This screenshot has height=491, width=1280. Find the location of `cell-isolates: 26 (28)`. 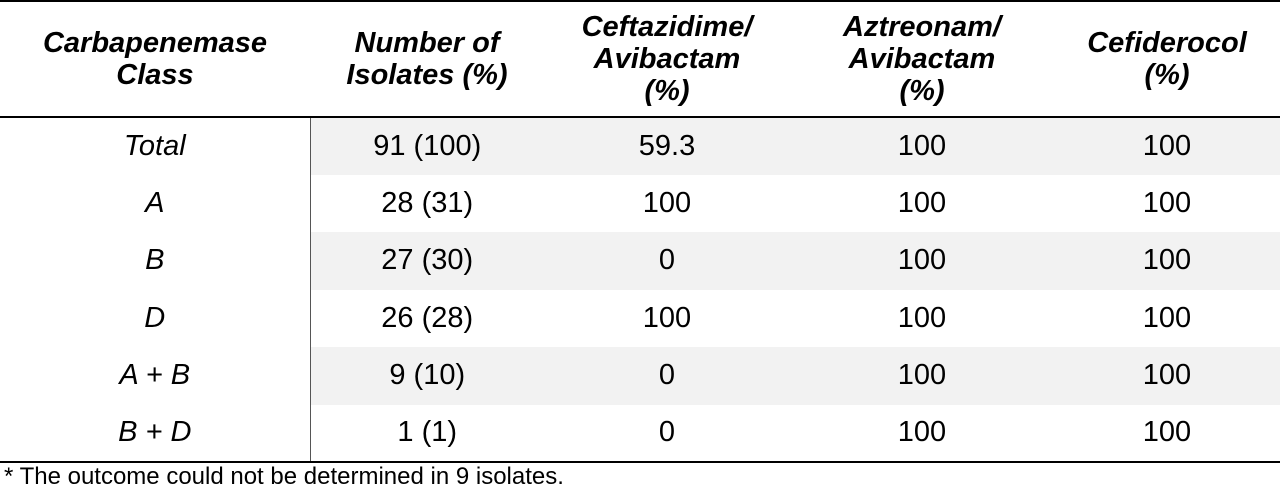

cell-isolates: 26 (28) is located at coordinates (427, 317).